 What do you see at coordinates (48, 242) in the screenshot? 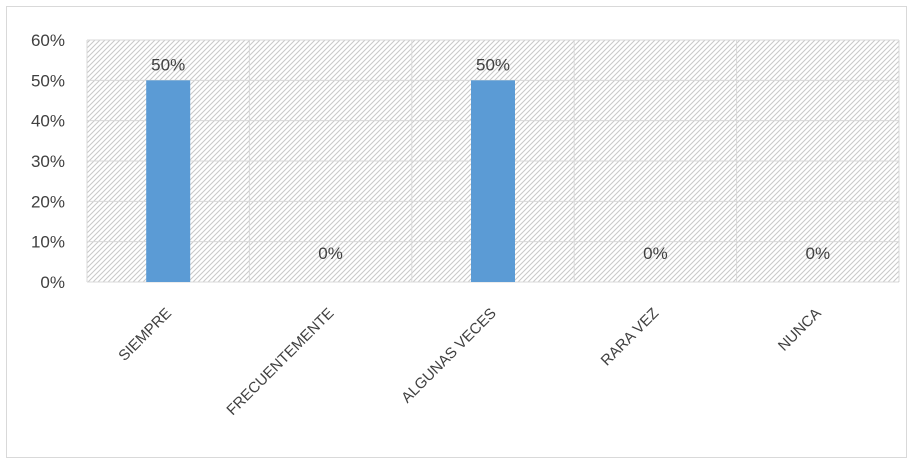
I see `y-tick-label: 10%` at bounding box center [48, 242].